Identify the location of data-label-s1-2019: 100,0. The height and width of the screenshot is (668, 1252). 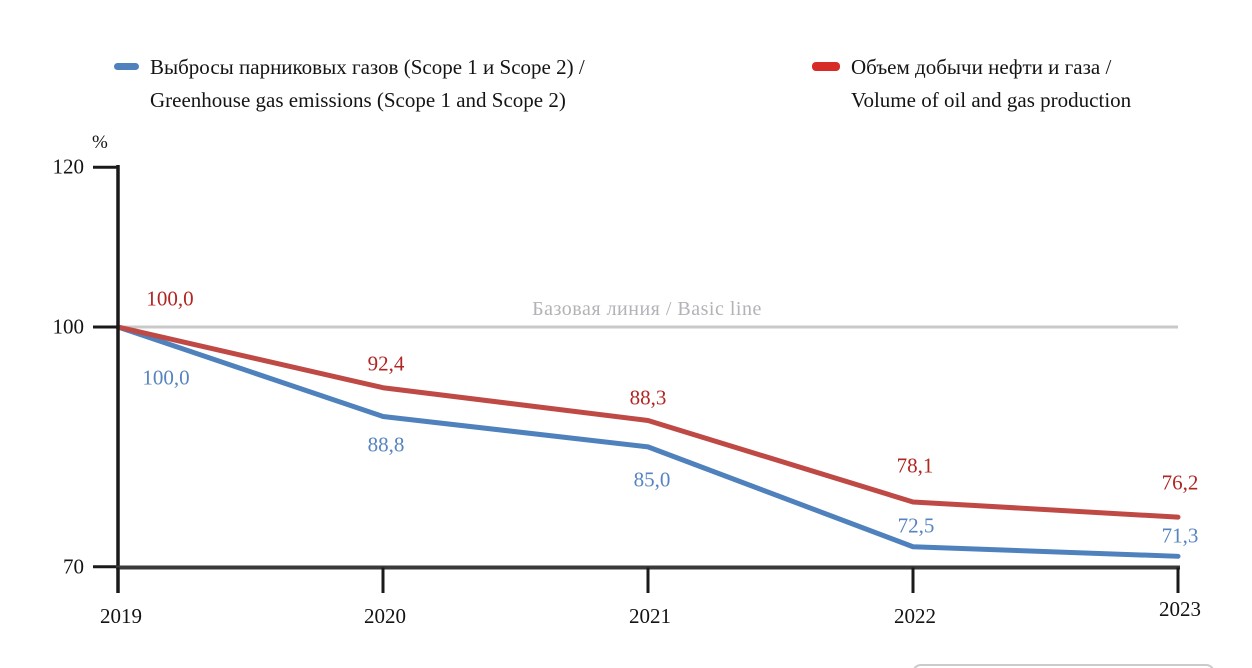
(170, 298).